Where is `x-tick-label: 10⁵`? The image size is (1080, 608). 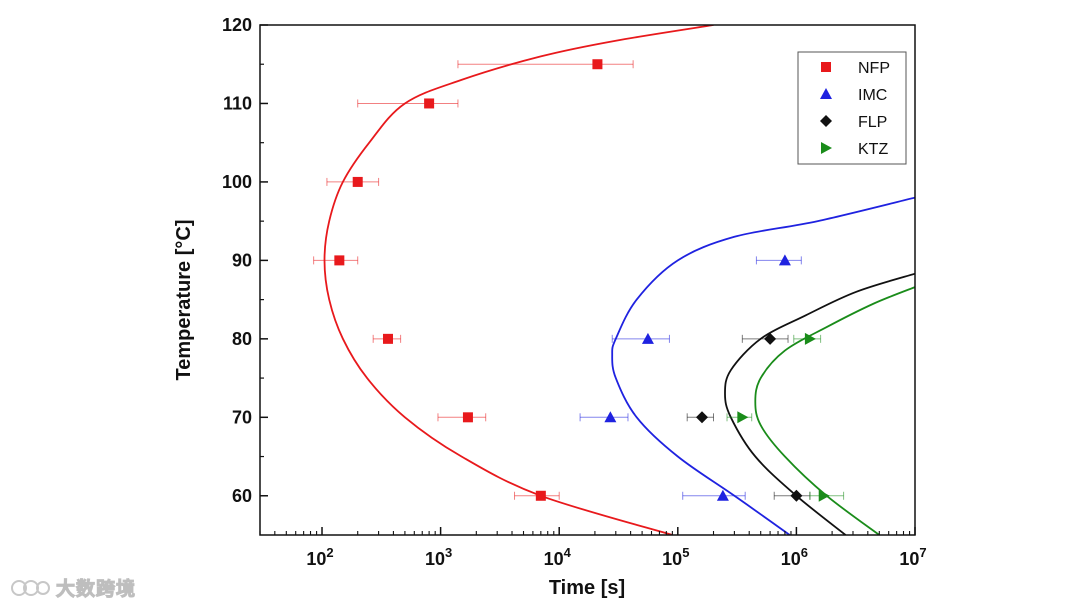
x-tick-label: 10⁵ is located at coordinates (675, 557).